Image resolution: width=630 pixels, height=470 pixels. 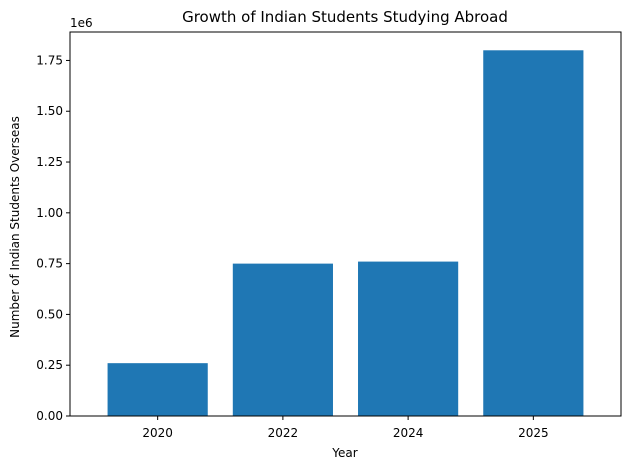 I want to click on y-tick-label-1.25: 1.25, so click(x=49, y=162).